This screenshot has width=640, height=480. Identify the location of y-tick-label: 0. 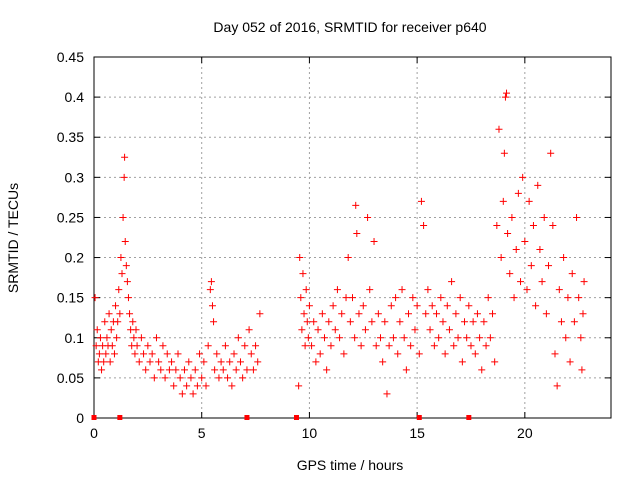
(80, 418).